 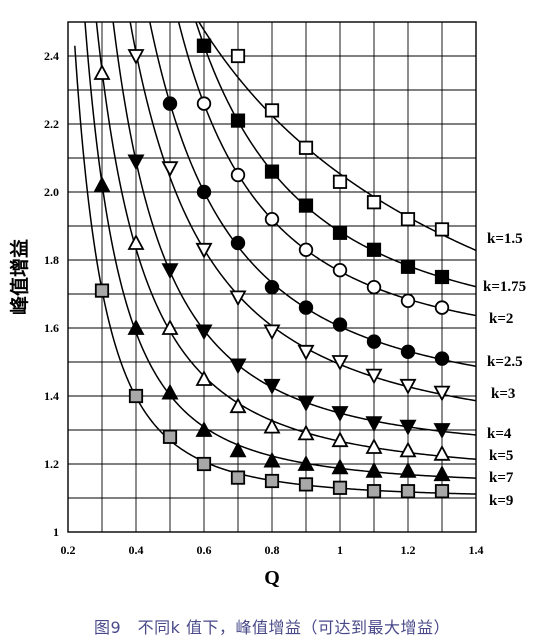 I want to click on y-tick-label: 1.8, so click(x=51, y=260).